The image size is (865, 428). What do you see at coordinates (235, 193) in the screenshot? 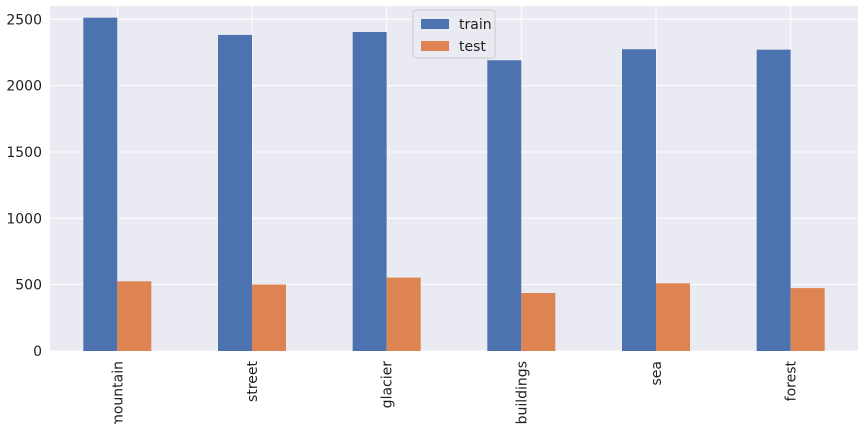
I see `bar-train-street` at bounding box center [235, 193].